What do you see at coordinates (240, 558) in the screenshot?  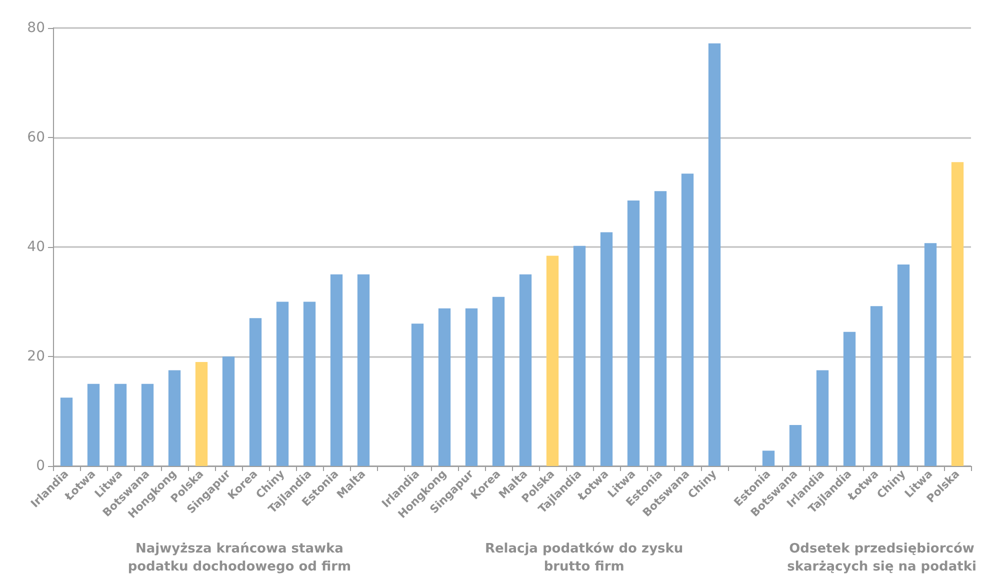 I see `text: Najwyższa krańcowa stawka podatku dochodowego od firm` at bounding box center [240, 558].